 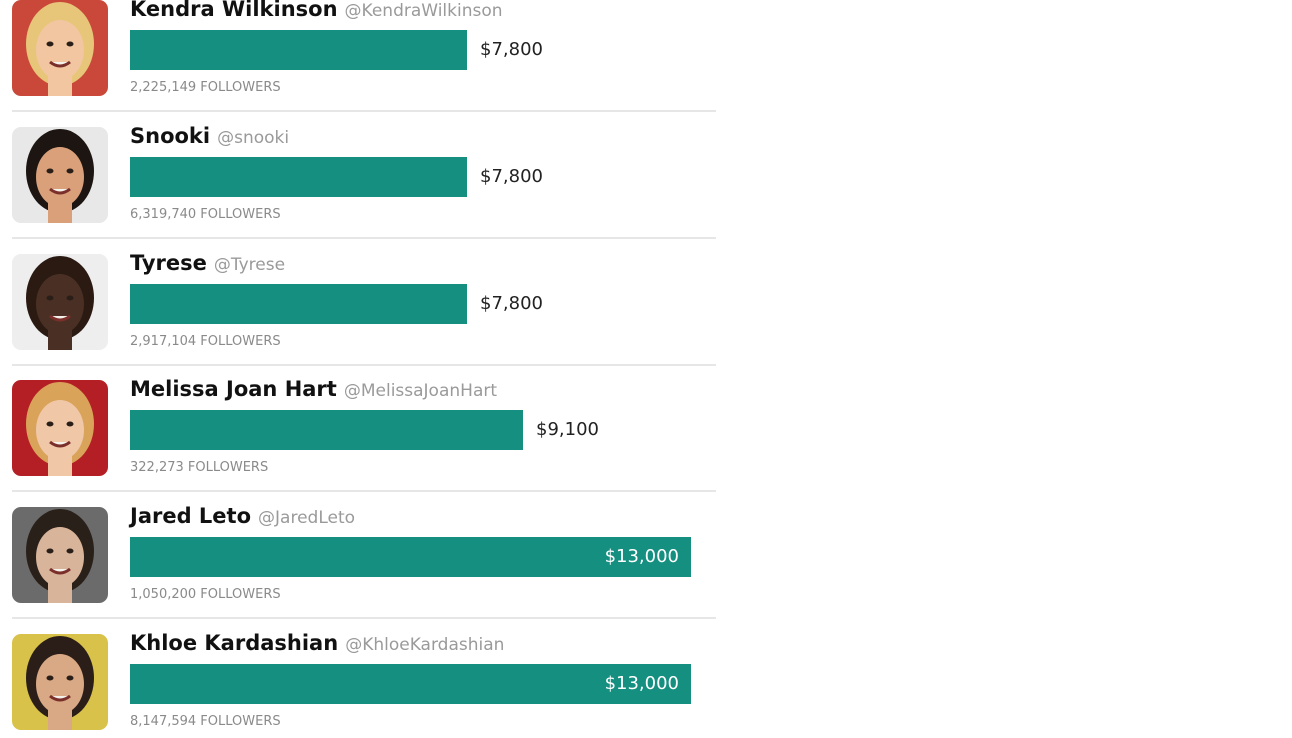 I want to click on name-line: Snooki @snooki, so click(x=210, y=135).